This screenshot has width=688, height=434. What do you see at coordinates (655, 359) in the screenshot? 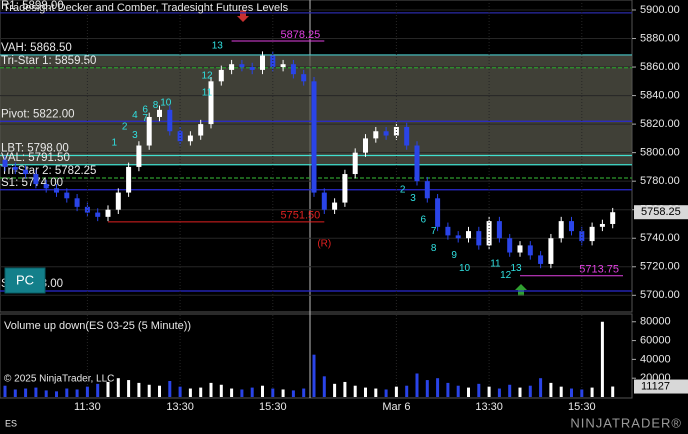
I see `y-tick-label: 40000` at bounding box center [655, 359].